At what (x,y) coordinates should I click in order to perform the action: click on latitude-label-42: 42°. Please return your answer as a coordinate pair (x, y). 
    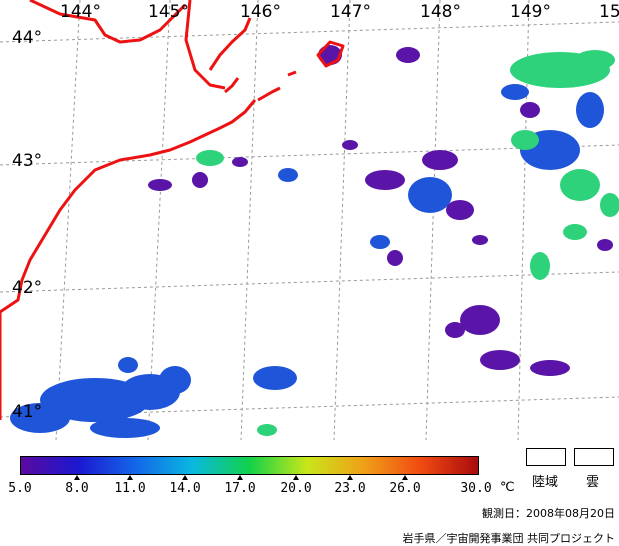
    Looking at the image, I should click on (27, 288).